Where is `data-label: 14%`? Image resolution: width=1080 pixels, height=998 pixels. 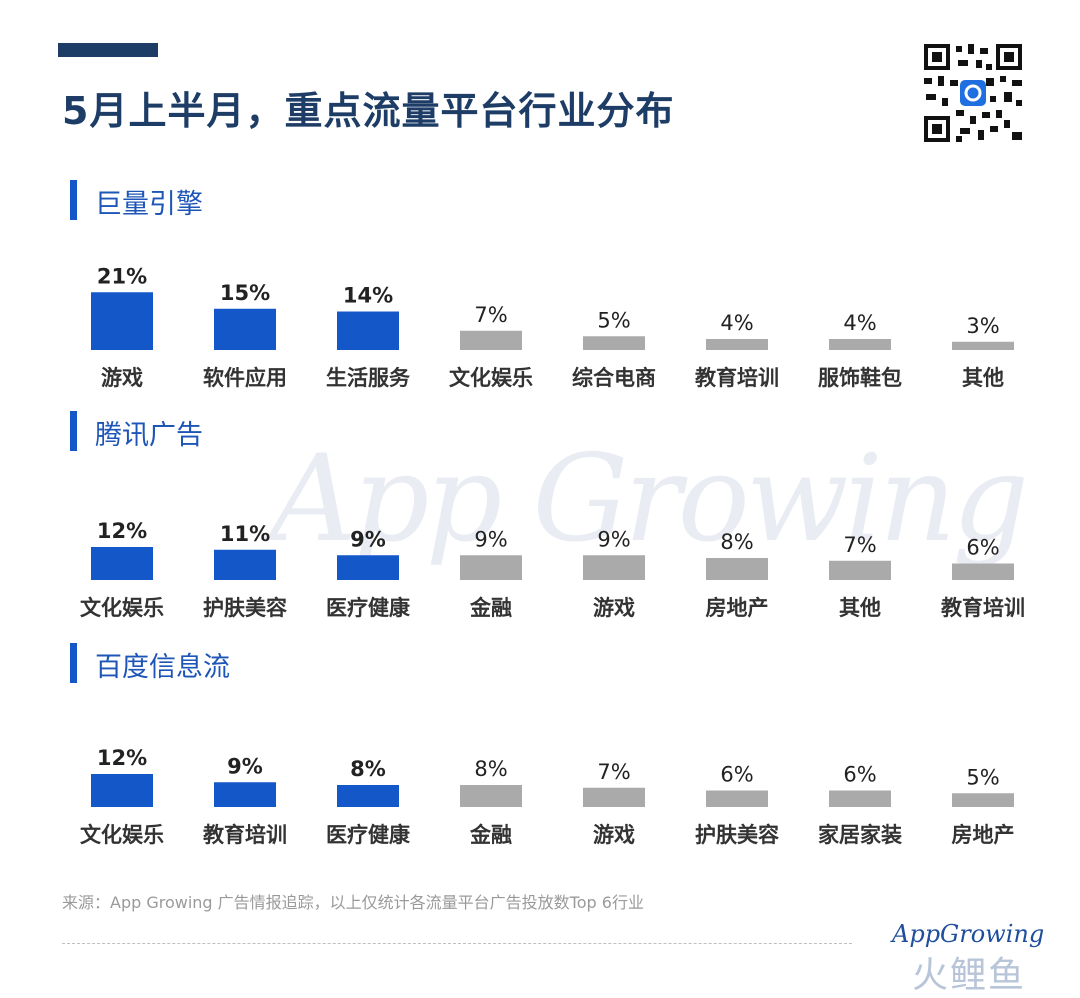 data-label: 14% is located at coordinates (368, 296).